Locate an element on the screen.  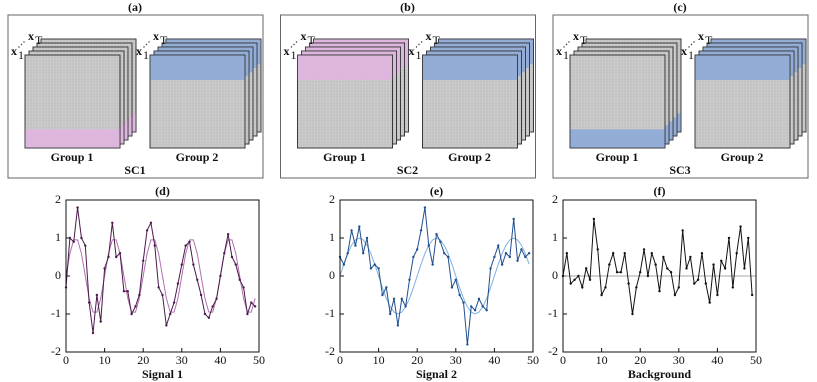
caption: SC2 is located at coordinates (407, 170).